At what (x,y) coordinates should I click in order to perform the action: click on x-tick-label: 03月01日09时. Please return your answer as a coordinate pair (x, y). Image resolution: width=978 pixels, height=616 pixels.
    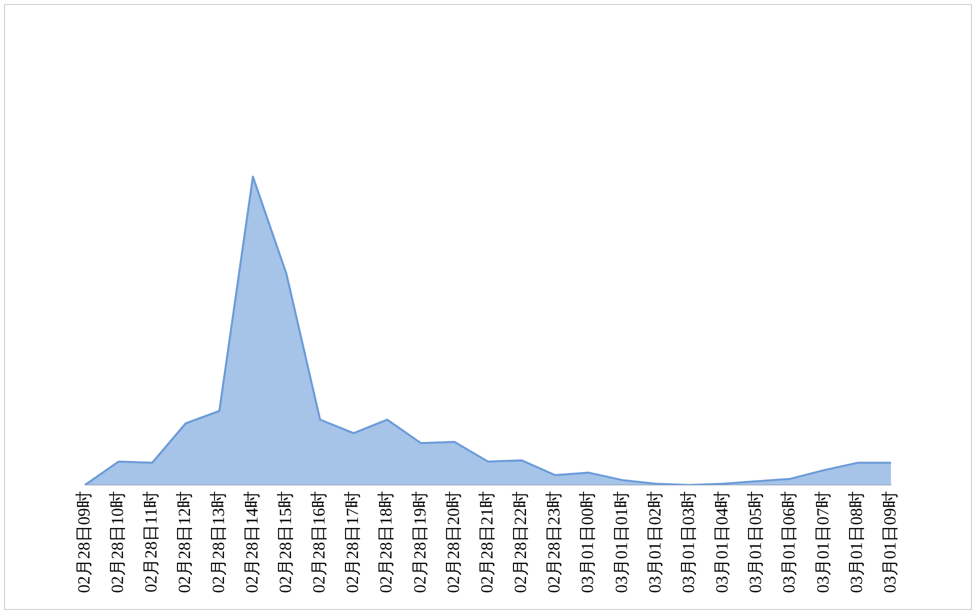
    Looking at the image, I should click on (890, 542).